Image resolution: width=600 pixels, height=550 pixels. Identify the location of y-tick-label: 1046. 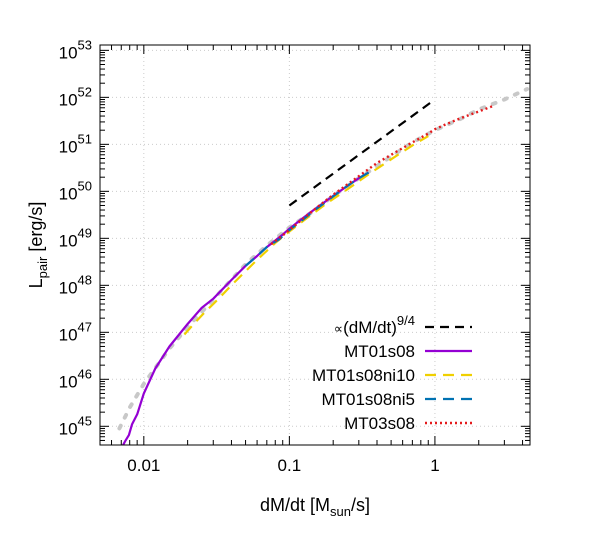
(75, 378).